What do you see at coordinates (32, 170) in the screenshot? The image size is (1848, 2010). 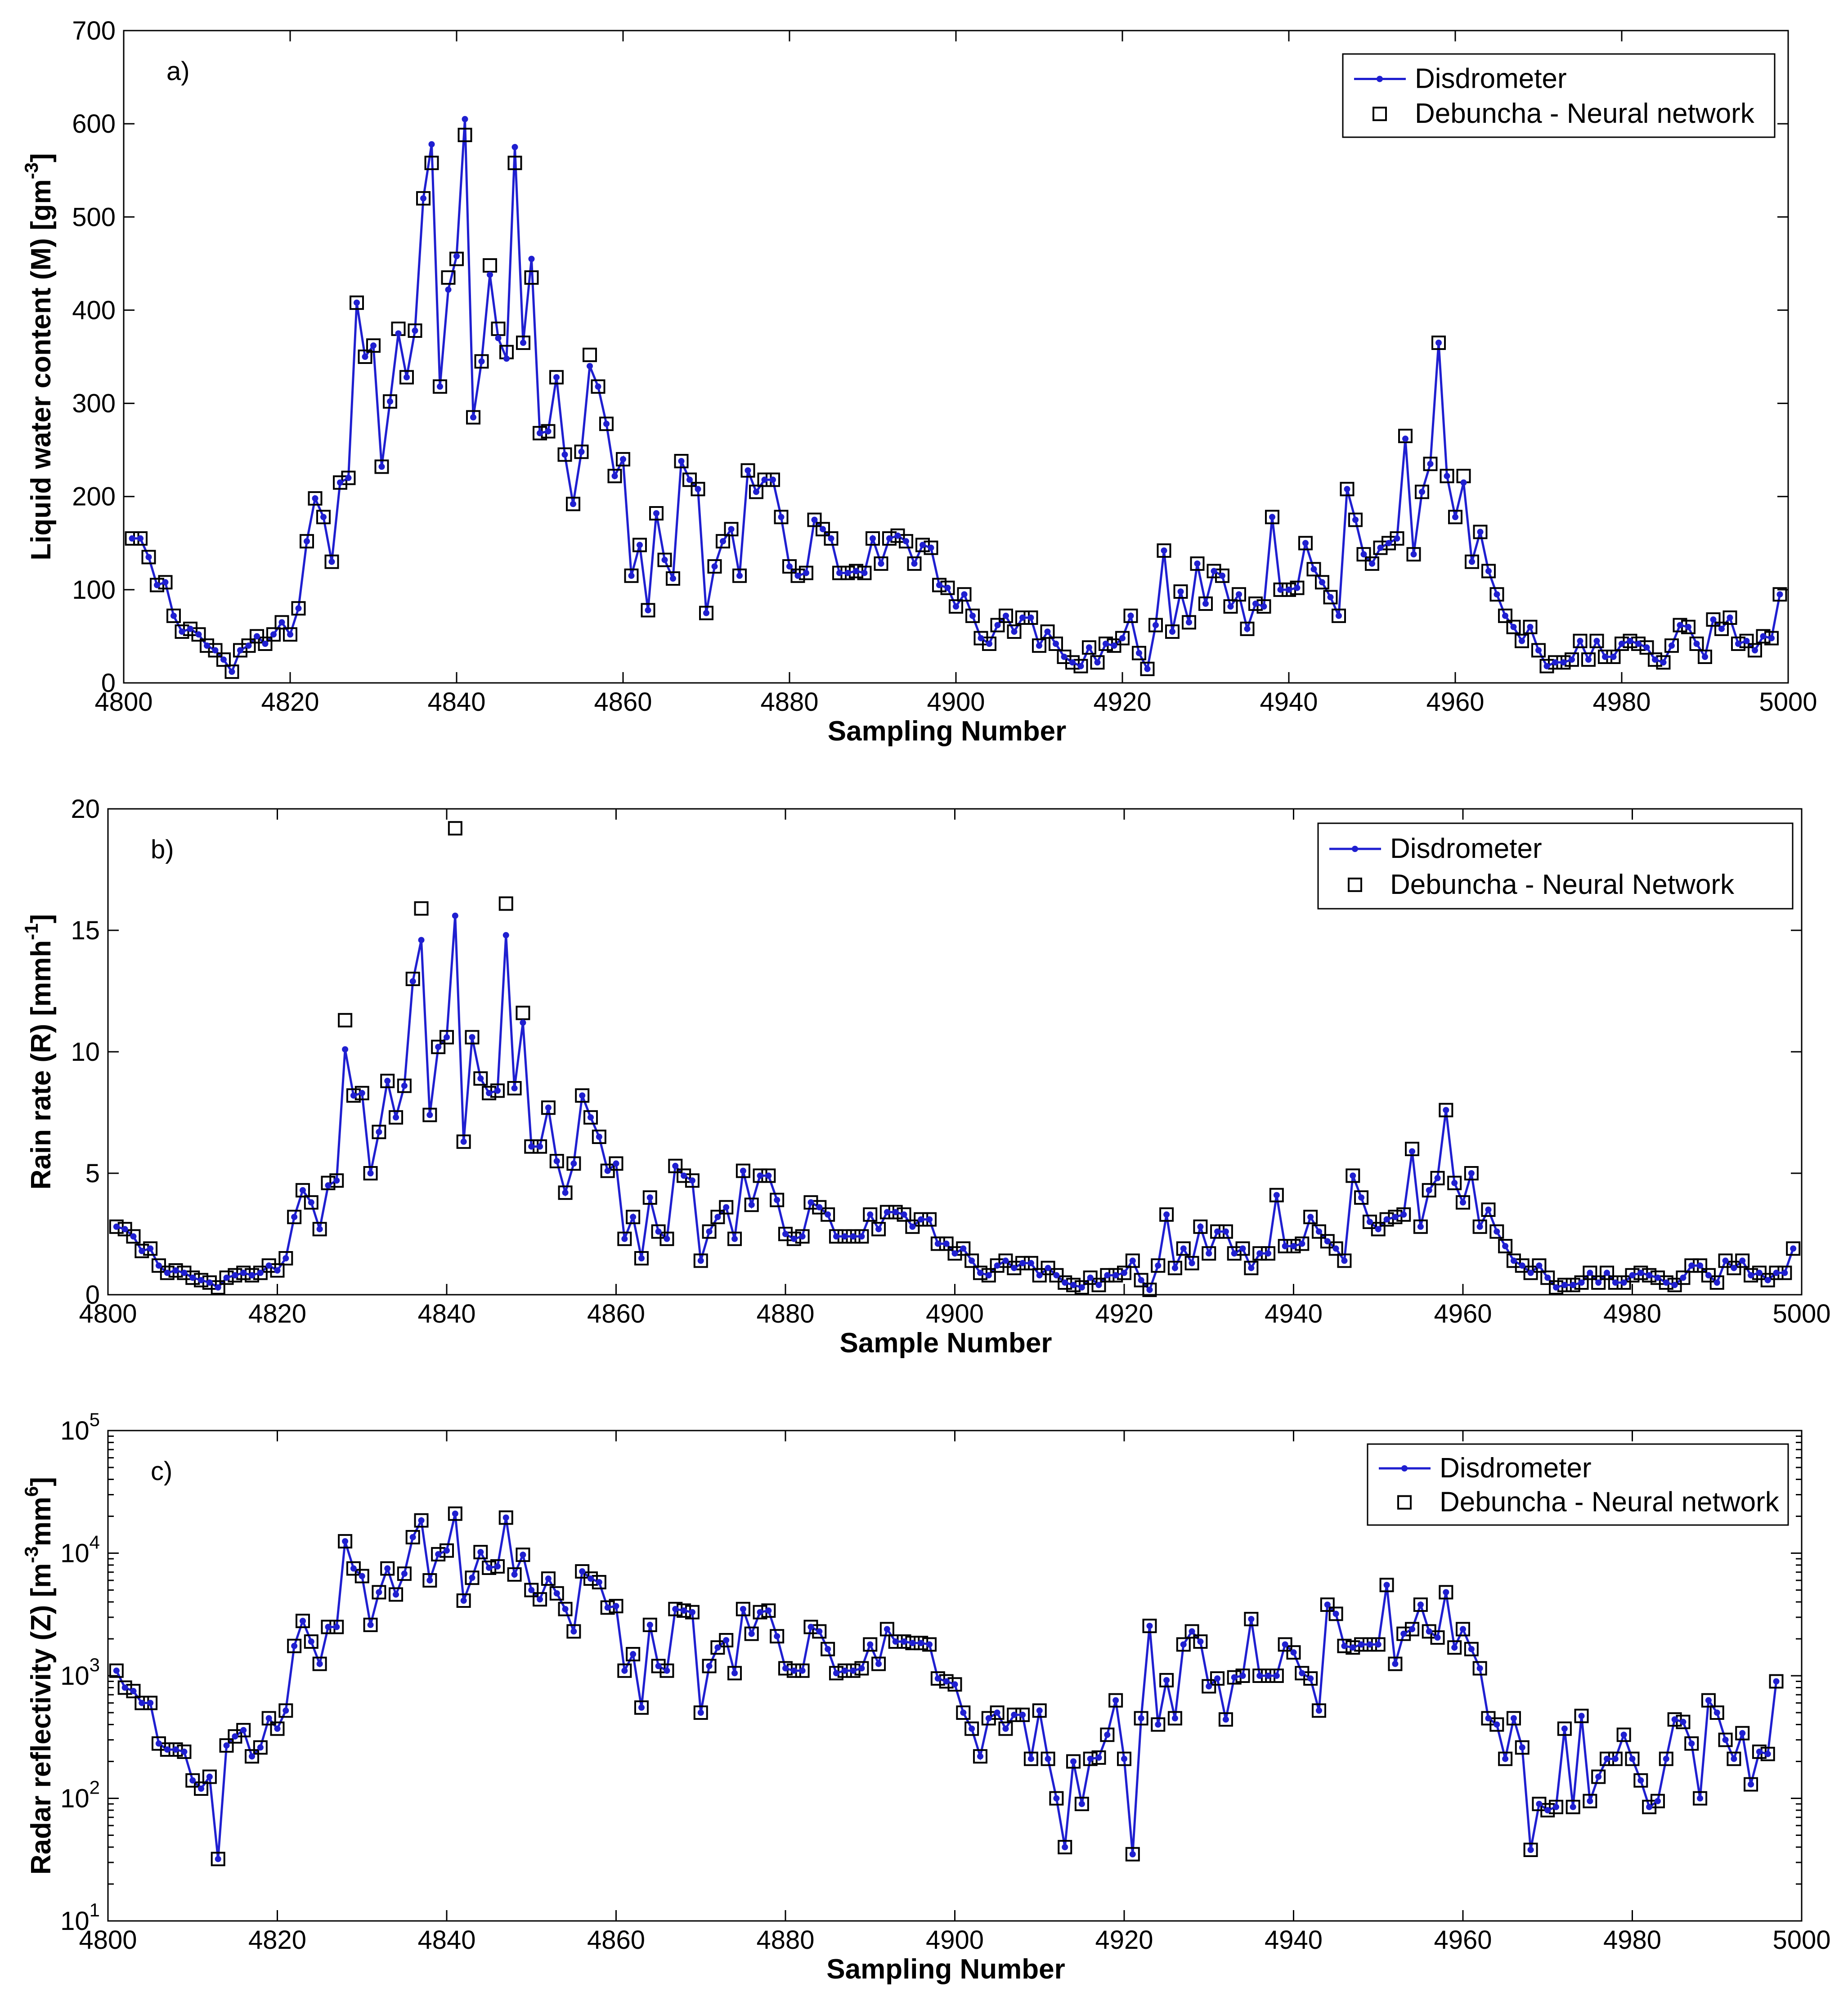 I see `y-axis-title-sup: -3` at bounding box center [32, 170].